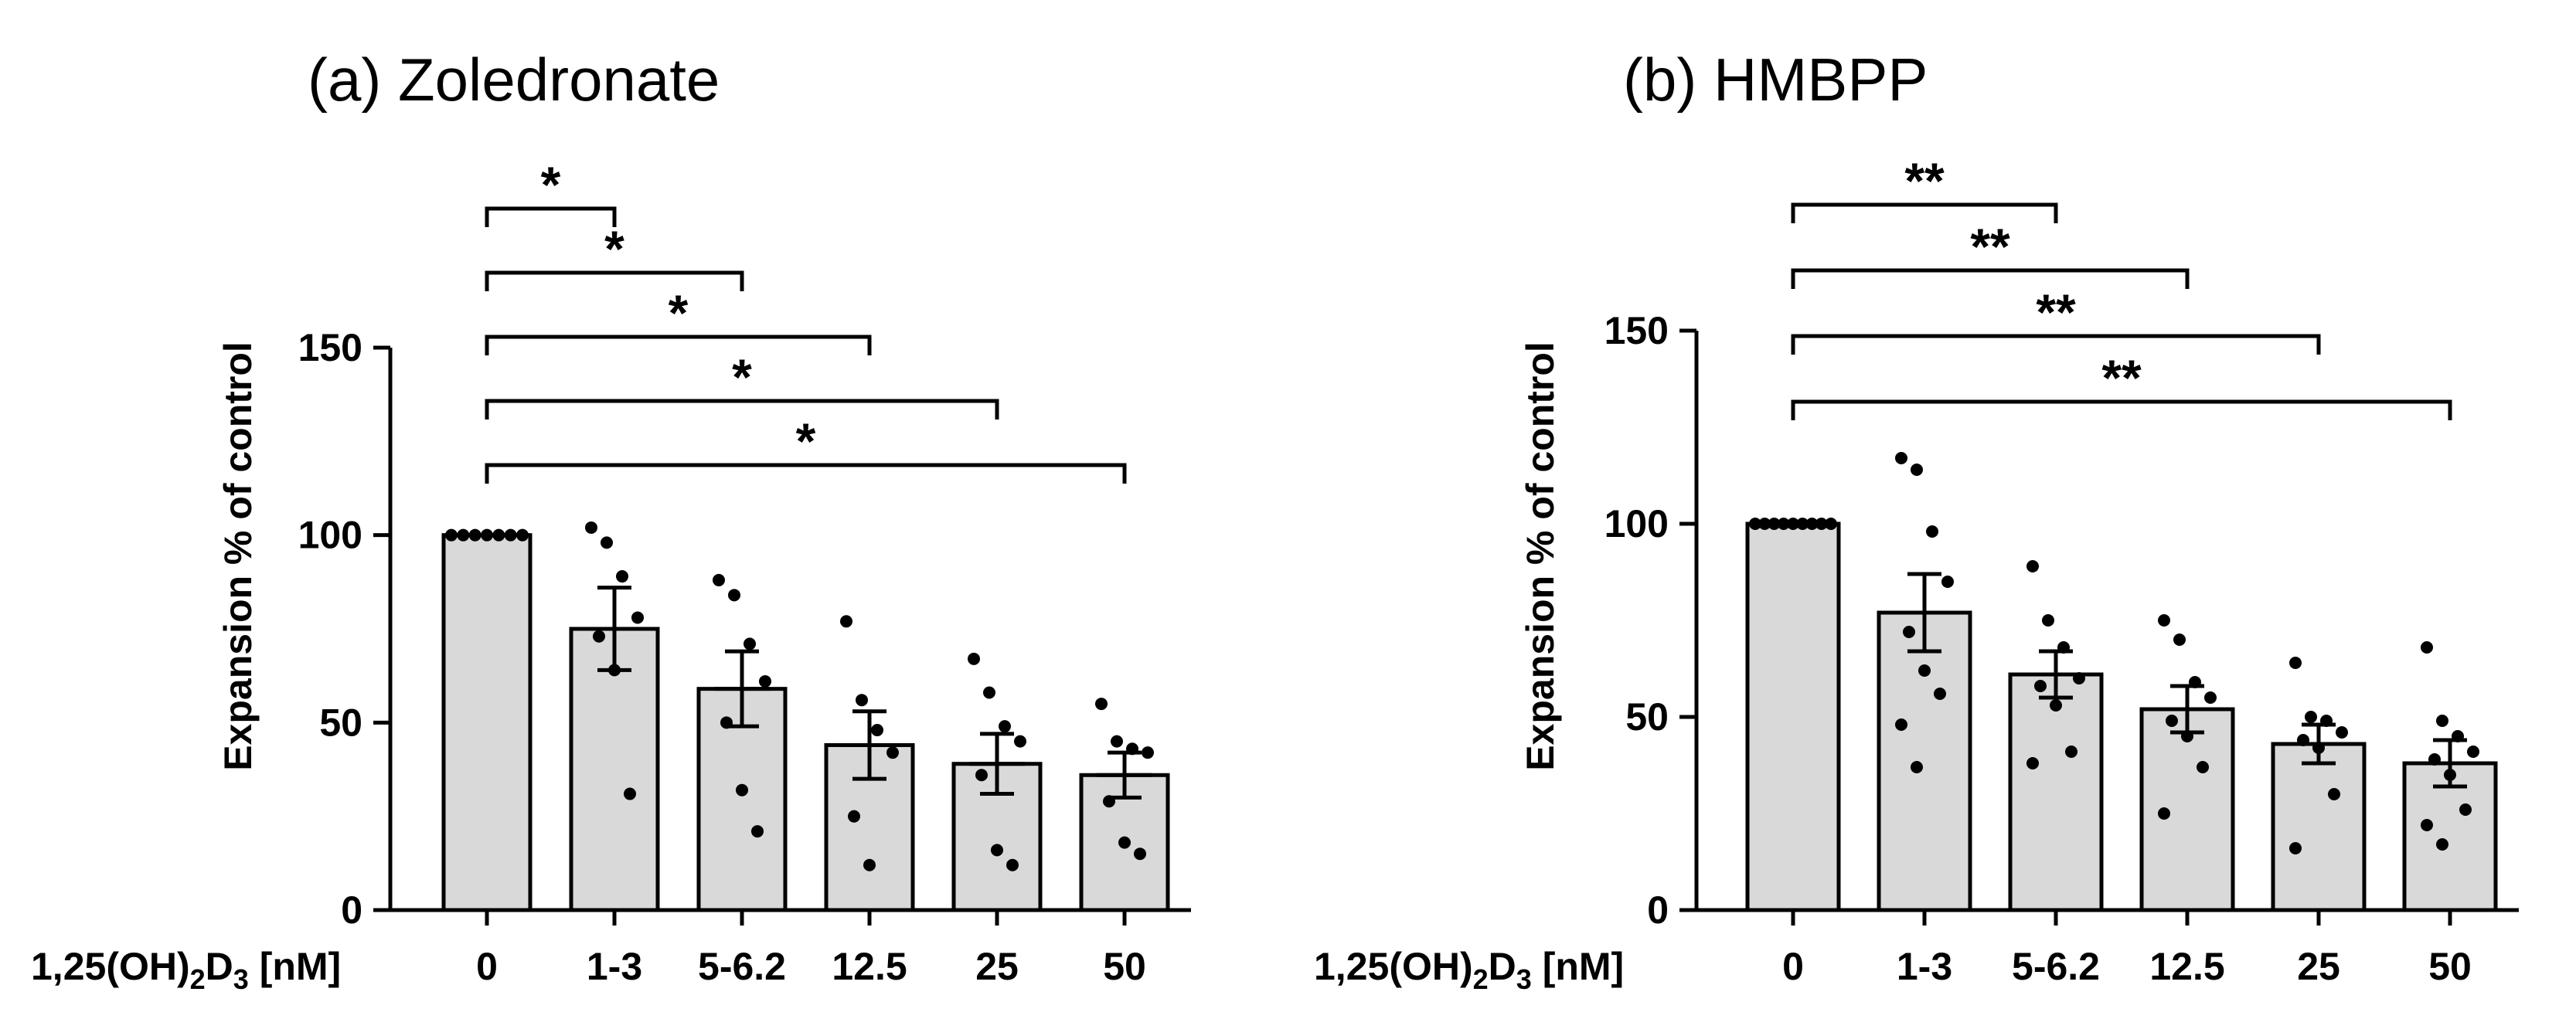 Image resolution: width=2576 pixels, height=1019 pixels. I want to click on chart-title: (a) Zoledronate, so click(514, 80).